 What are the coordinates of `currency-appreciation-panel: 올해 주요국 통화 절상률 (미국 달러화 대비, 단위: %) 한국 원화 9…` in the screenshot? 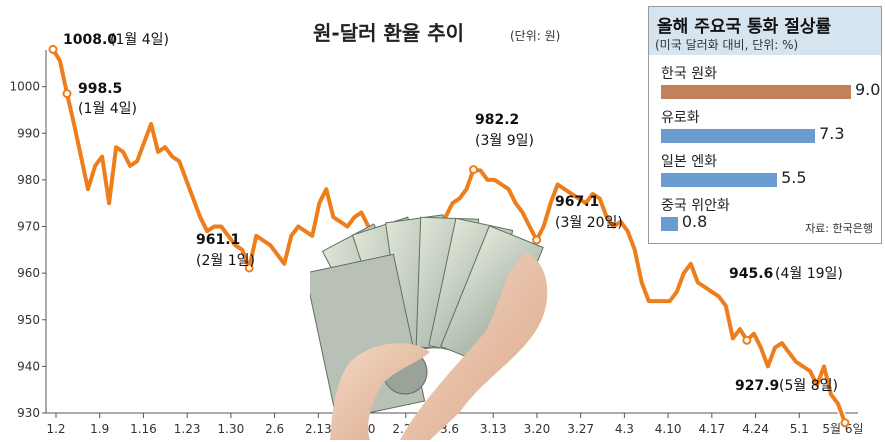 It's located at (765, 125).